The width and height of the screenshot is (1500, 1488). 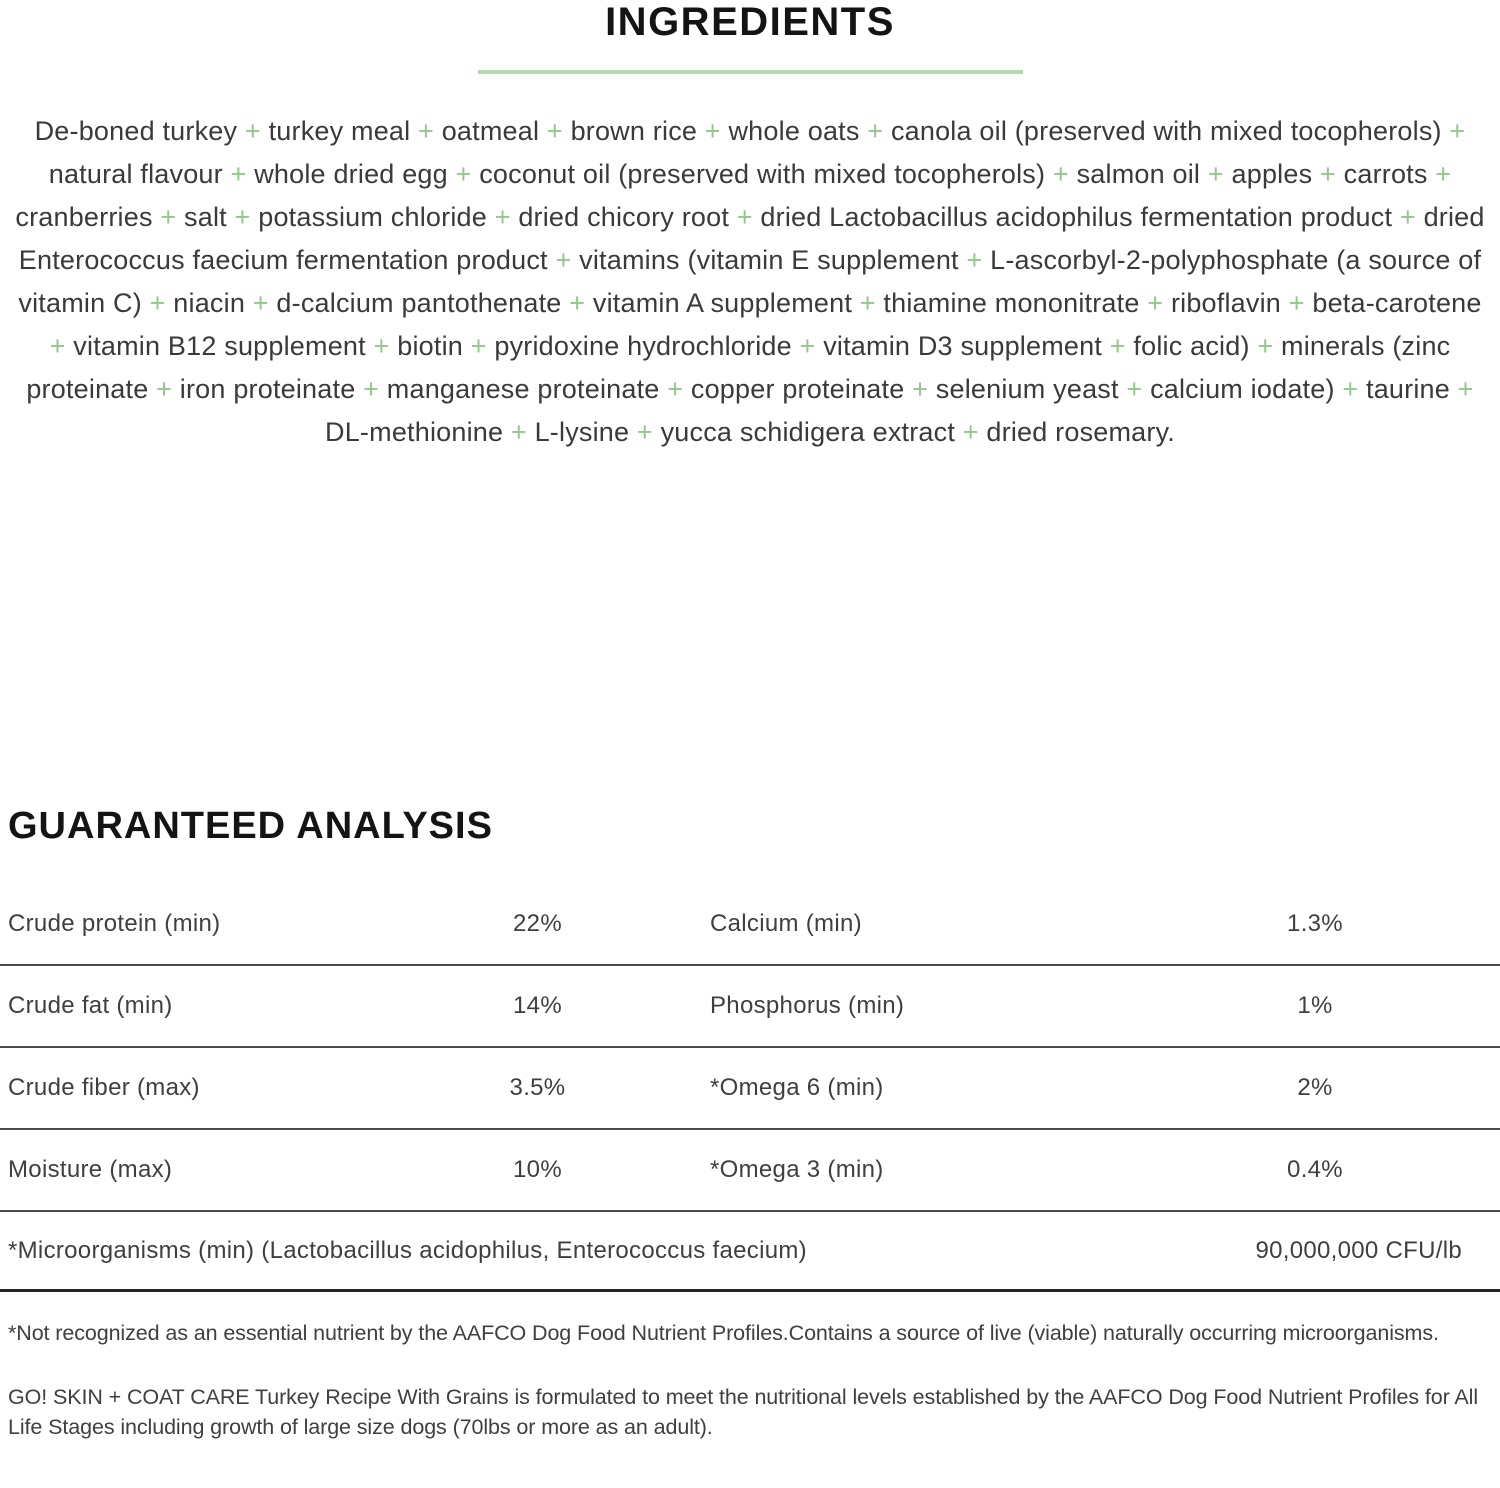 I want to click on ingredient-item: whole oats, so click(x=794, y=131).